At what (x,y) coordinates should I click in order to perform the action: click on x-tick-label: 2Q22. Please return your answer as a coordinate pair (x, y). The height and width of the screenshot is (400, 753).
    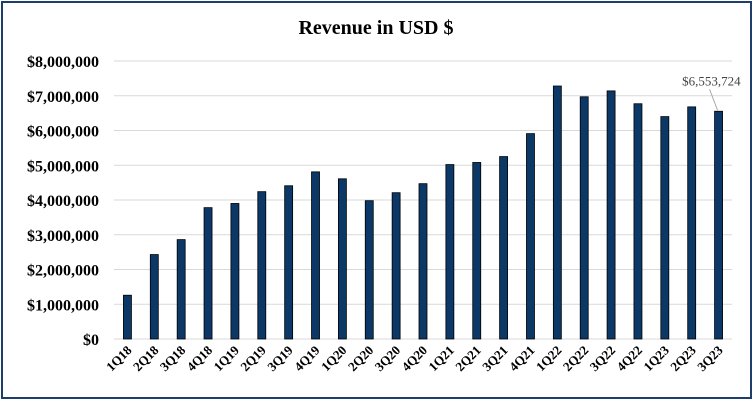
    Looking at the image, I should click on (576, 359).